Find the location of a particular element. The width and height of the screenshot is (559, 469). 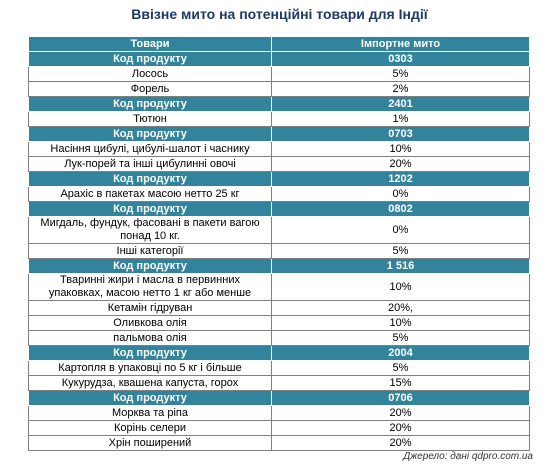

code-row: Код продукту 0303 is located at coordinates (279, 59).